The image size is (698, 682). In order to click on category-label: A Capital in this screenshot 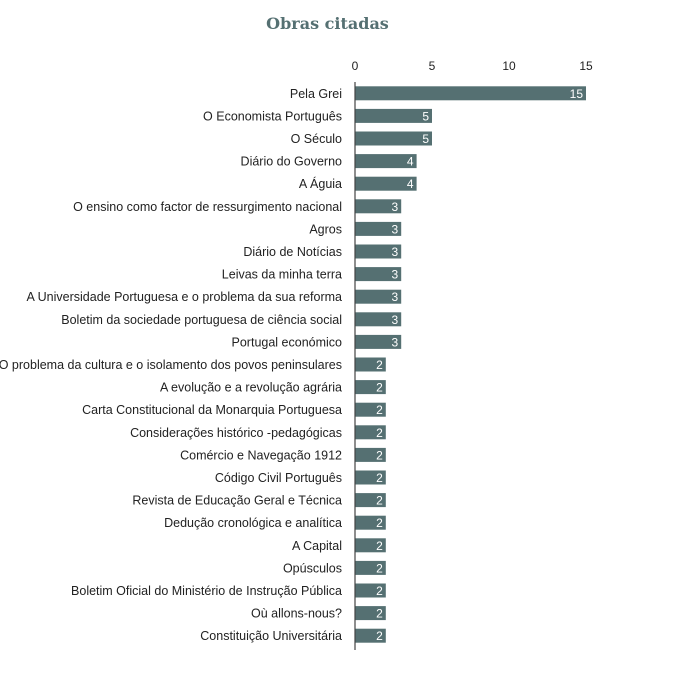, I will do `click(317, 546)`.